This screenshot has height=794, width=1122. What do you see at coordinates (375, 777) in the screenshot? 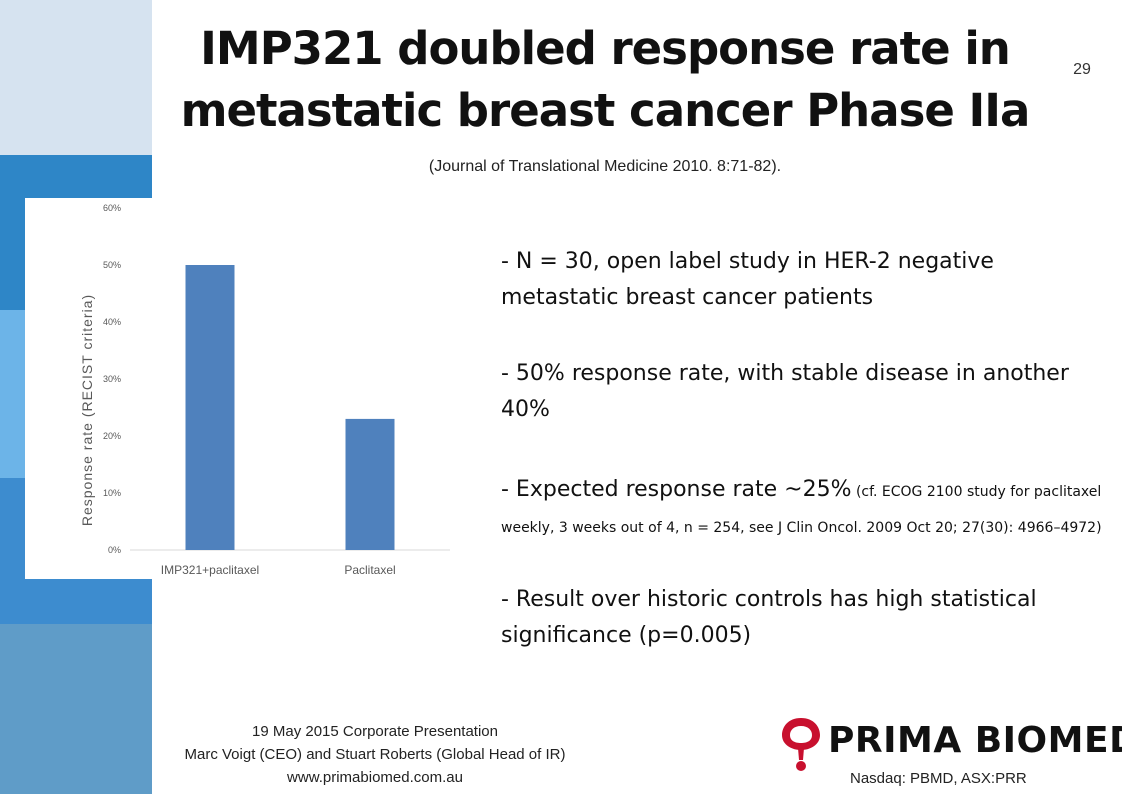
I see `footer-website: www.primabiomed.com.au` at bounding box center [375, 777].